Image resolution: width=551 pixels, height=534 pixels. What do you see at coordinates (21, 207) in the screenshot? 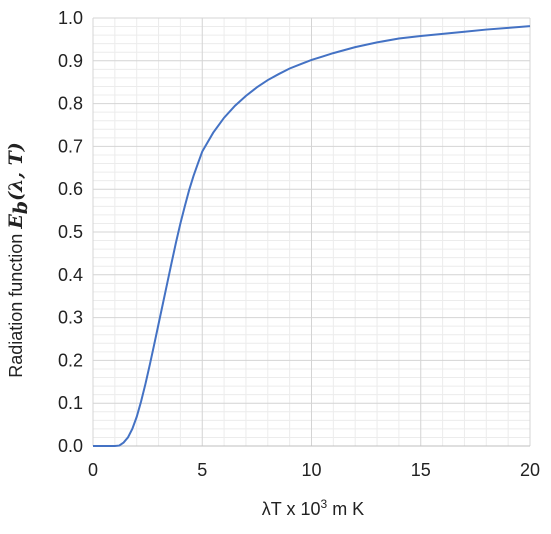
I see `y-axis-title-math-sub: b` at bounding box center [21, 207].